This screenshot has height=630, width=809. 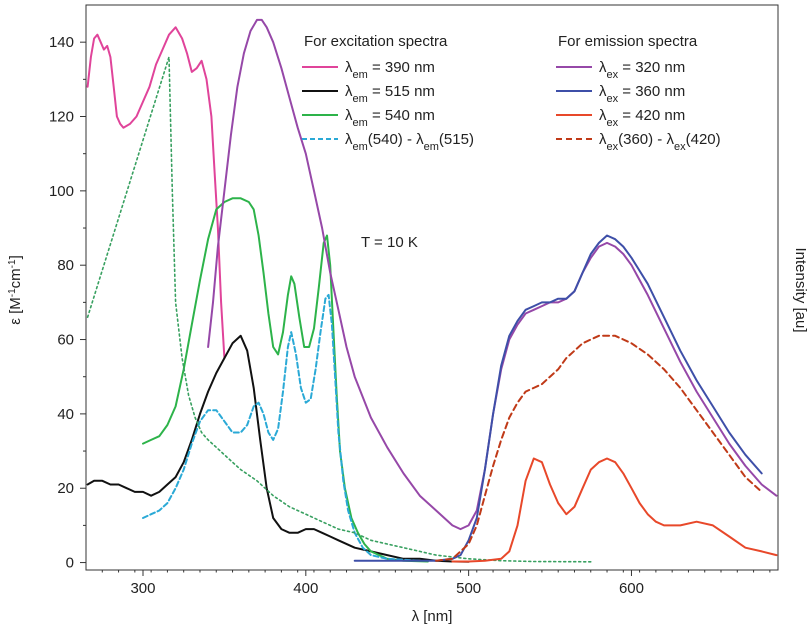 I want to click on y-tick-label: 120, so click(x=61, y=117).